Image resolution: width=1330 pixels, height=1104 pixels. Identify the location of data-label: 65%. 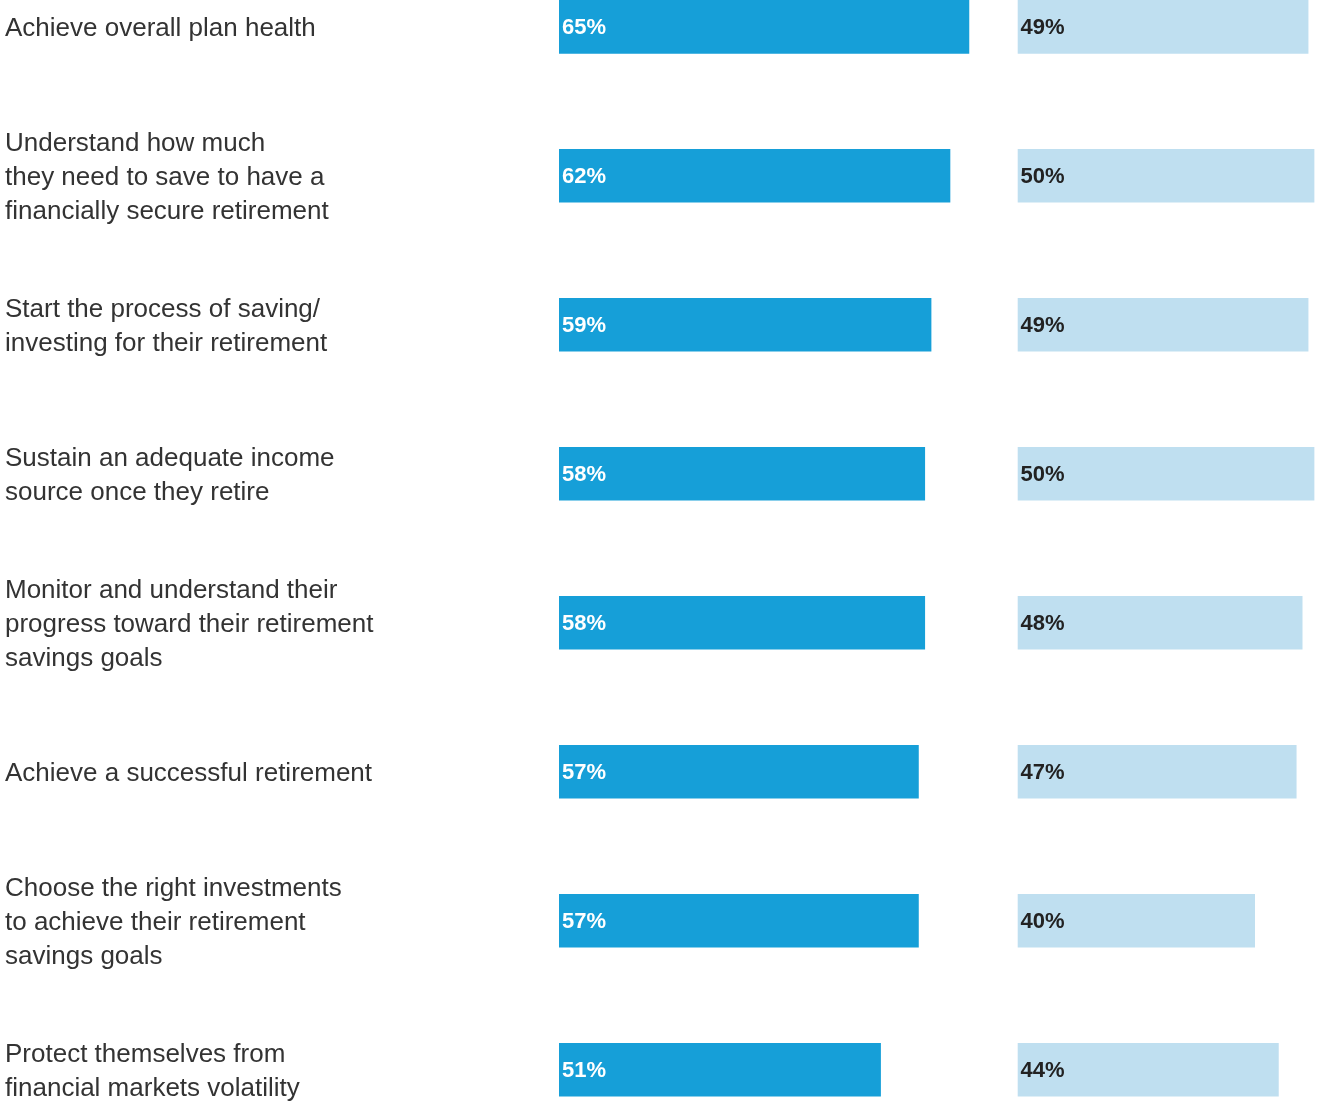
(584, 27).